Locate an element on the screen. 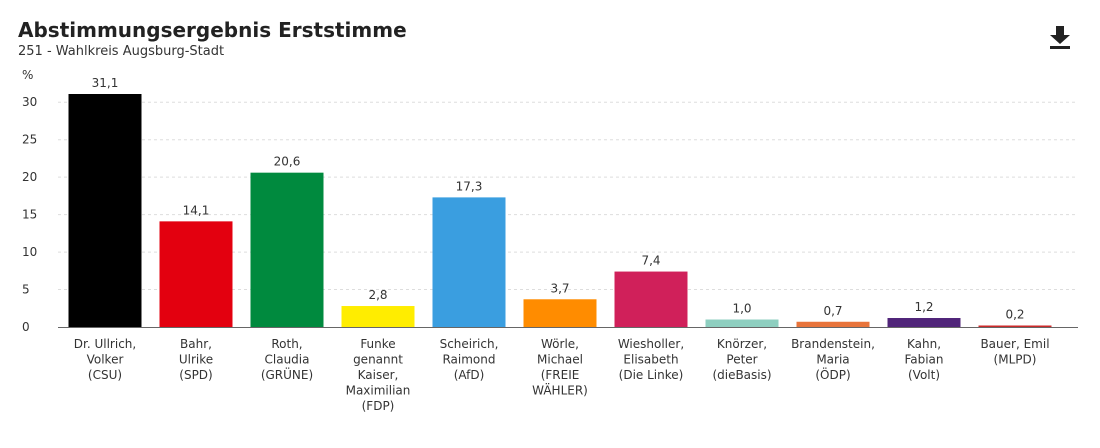  category-label: Knörzer, Peter (dieBasis) is located at coordinates (741, 359).